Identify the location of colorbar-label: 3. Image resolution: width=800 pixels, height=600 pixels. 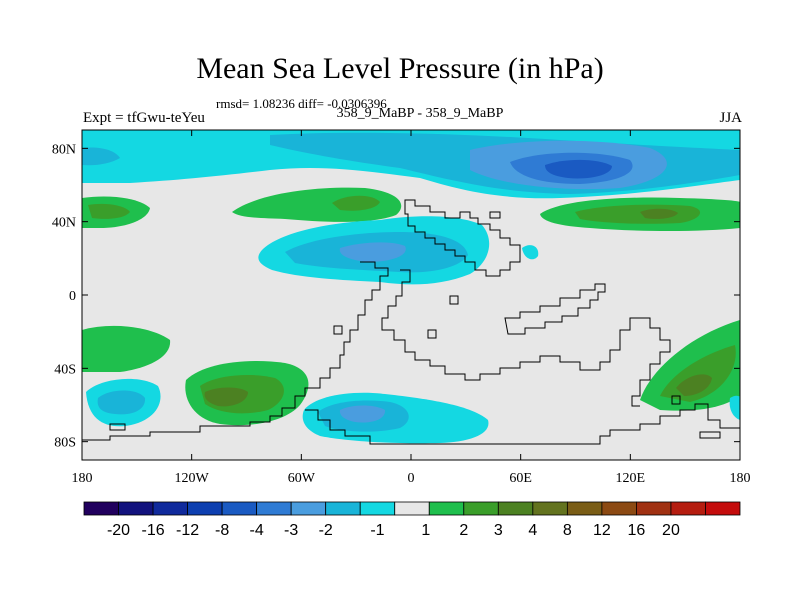
(498, 530).